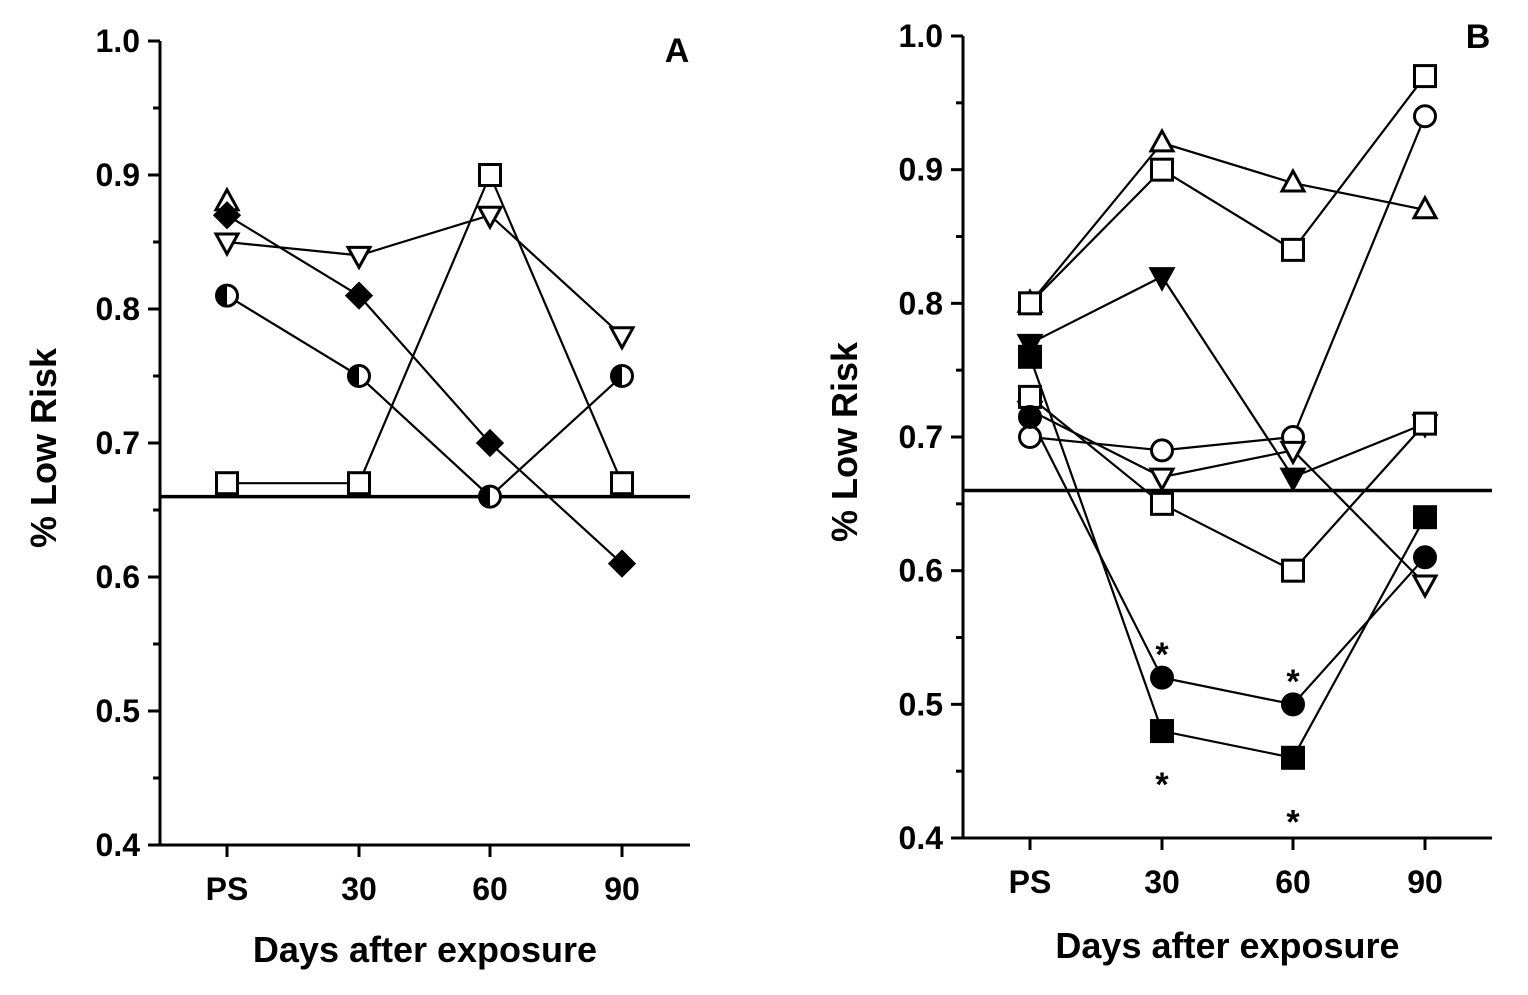 The image size is (1528, 995). What do you see at coordinates (921, 571) in the screenshot?
I see `panel-b-y-tick-label: 0.6` at bounding box center [921, 571].